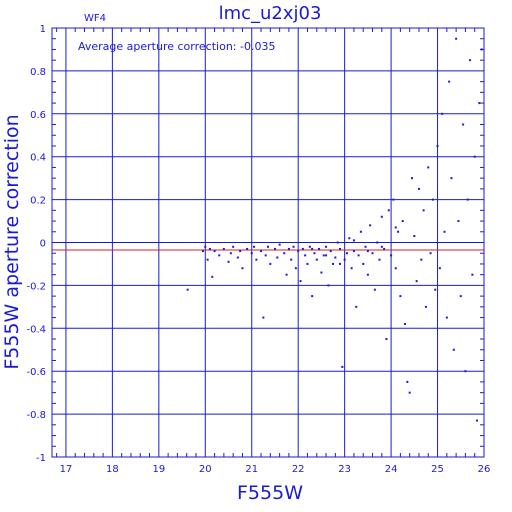 The image size is (512, 512). I want to click on x-tick-label-6: 23, so click(344, 469).